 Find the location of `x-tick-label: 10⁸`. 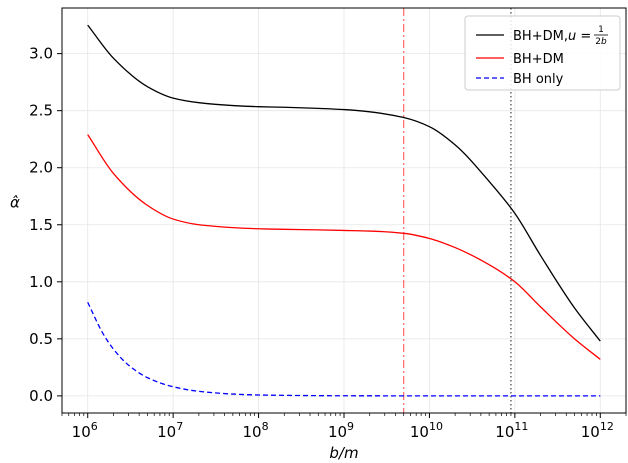

x-tick-label: 10⁸ is located at coordinates (256, 430).